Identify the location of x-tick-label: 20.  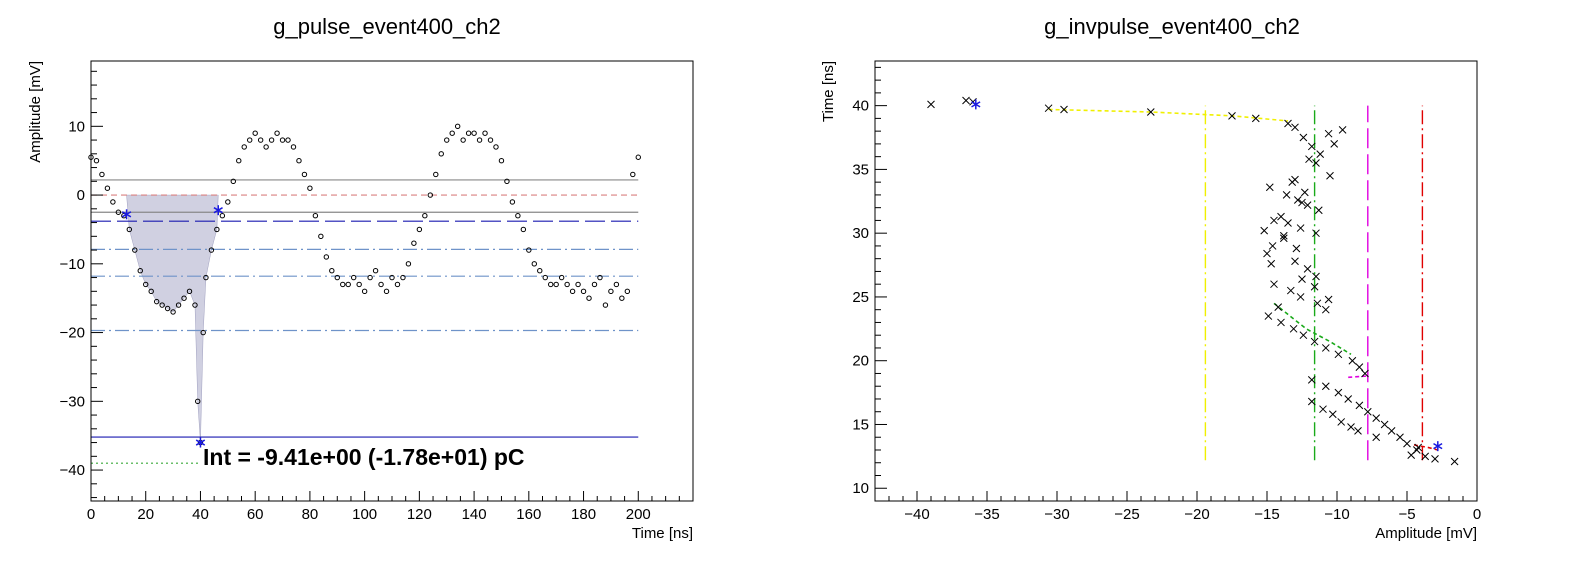
(145, 514).